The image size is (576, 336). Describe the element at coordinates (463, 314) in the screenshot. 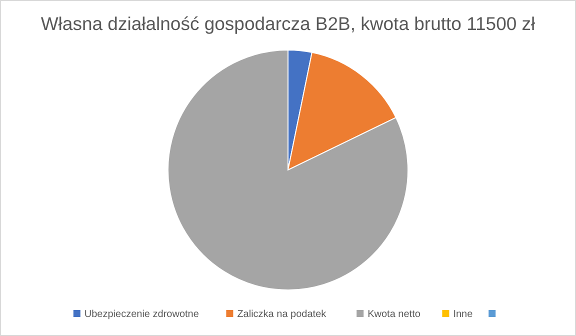

I see `legend-label: Inne` at that location.